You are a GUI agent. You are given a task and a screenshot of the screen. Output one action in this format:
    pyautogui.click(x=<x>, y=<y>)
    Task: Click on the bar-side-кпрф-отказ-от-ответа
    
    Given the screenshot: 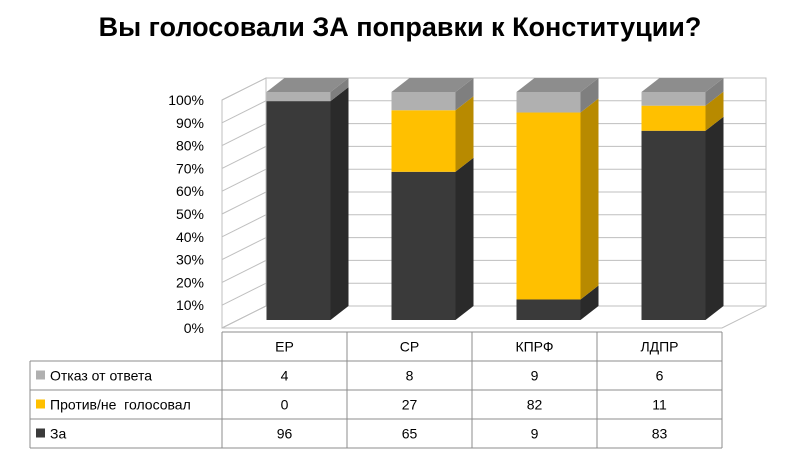 What is the action you would take?
    pyautogui.click(x=589, y=95)
    